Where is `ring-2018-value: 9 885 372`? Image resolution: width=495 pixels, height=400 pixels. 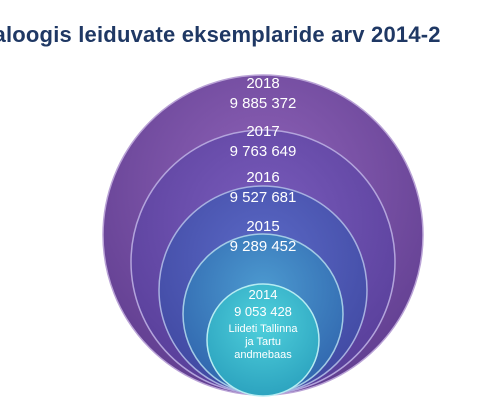 ring-2018-value: 9 885 372 is located at coordinates (263, 103).